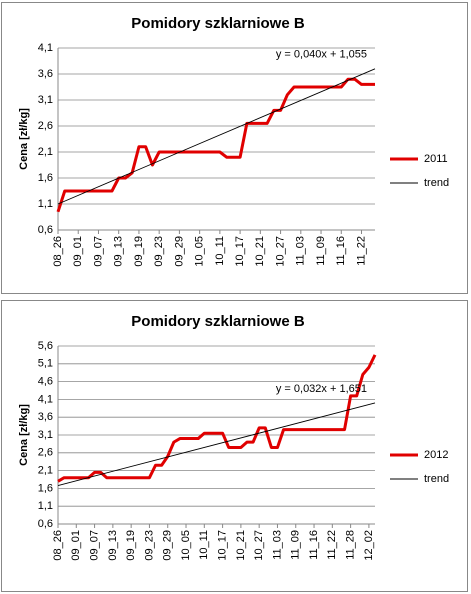 The height and width of the screenshot is (594, 471). I want to click on y-tick-label: 4,6, so click(45, 382).